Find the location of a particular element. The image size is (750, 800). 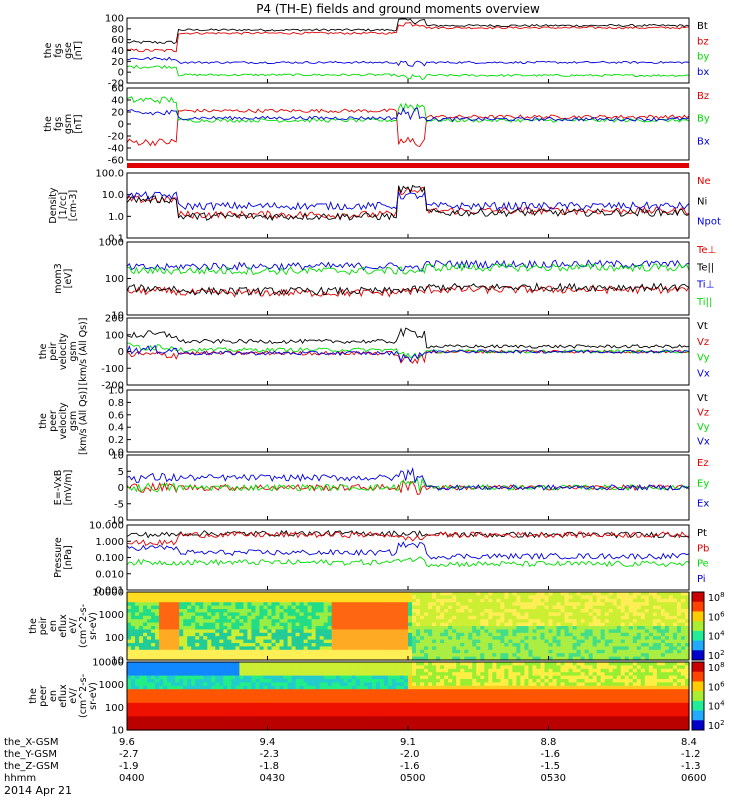

legend-bx: bx is located at coordinates (703, 72).